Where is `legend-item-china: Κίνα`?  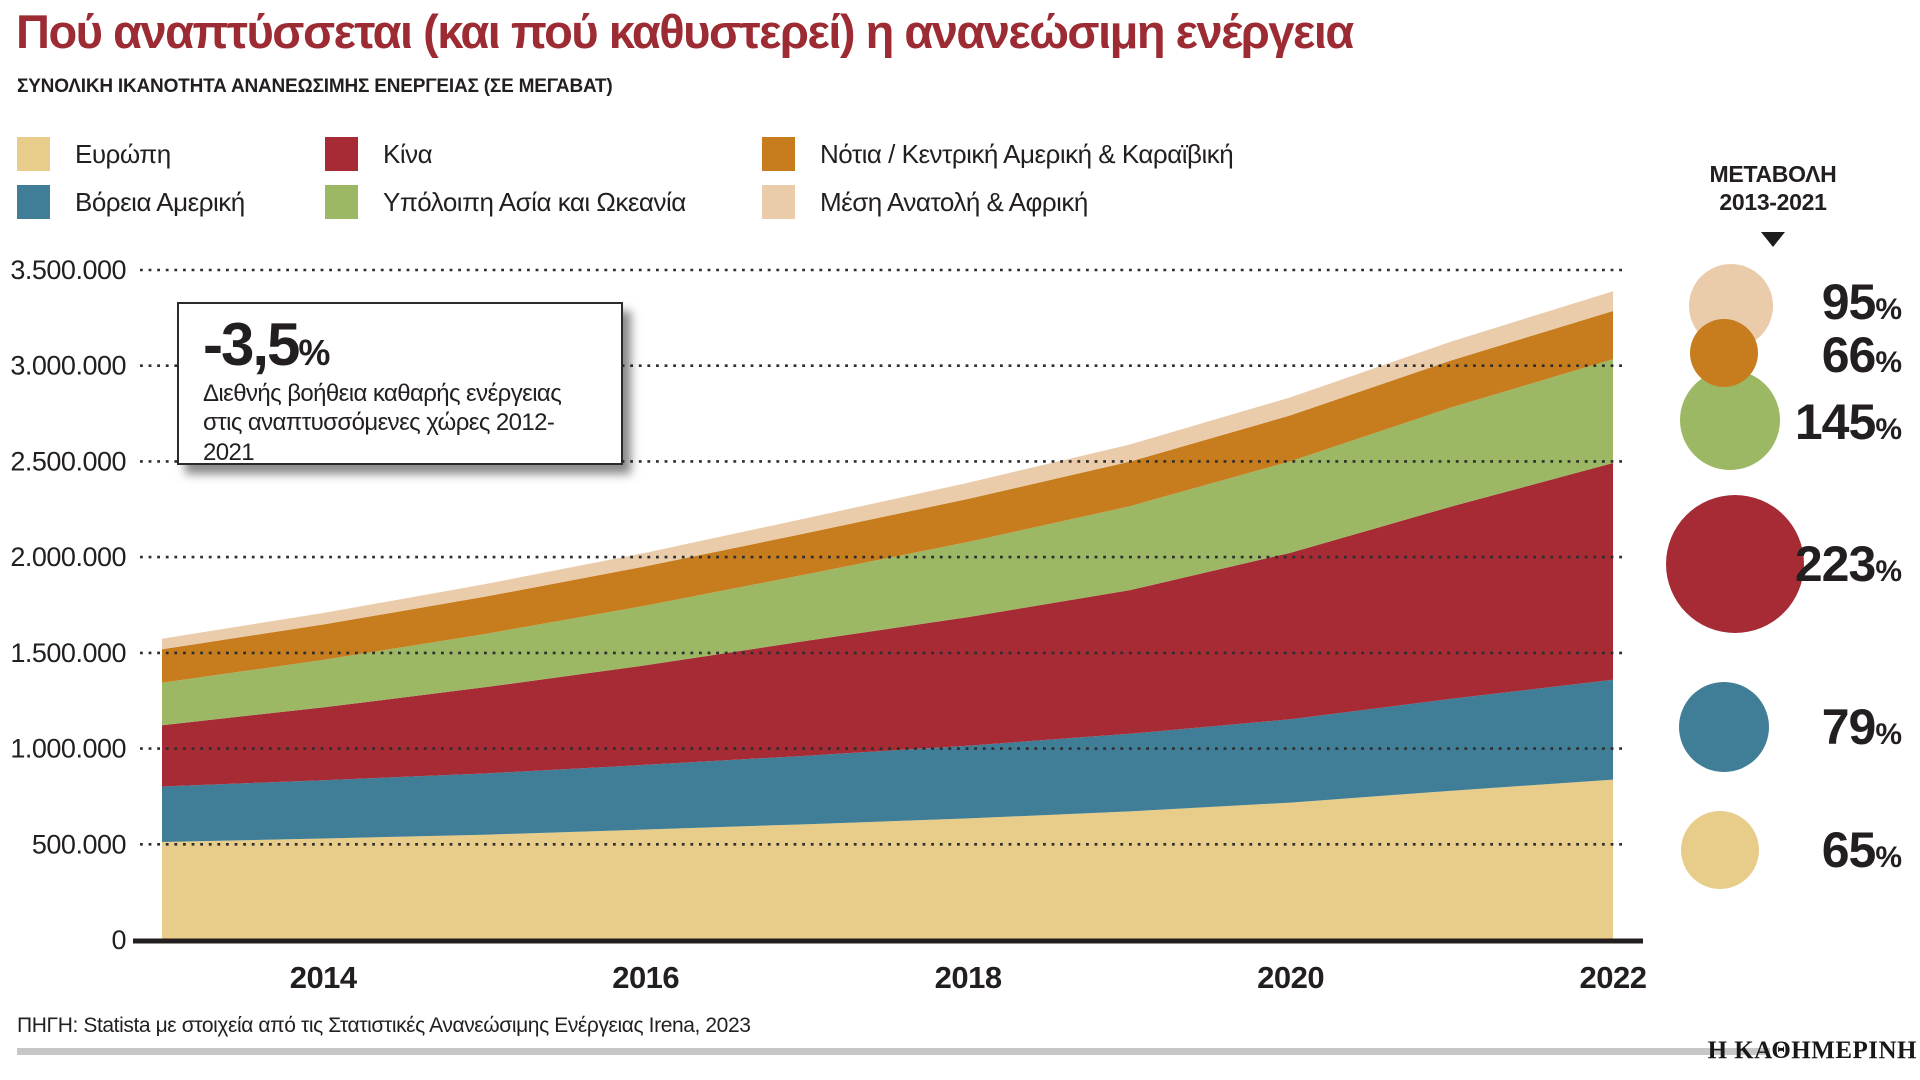 legend-item-china: Κίνα is located at coordinates (379, 154).